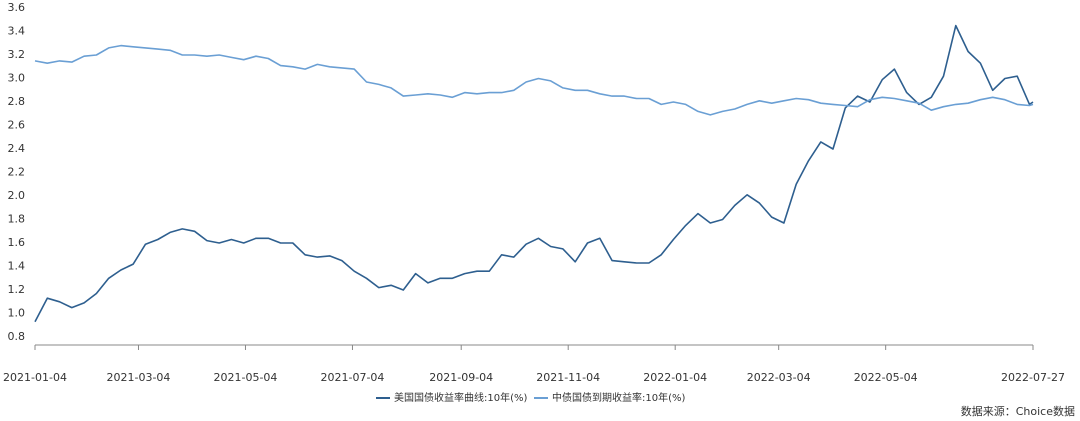  Describe the element at coordinates (17, 195) in the screenshot. I see `y-tick-label: 2.0` at that location.